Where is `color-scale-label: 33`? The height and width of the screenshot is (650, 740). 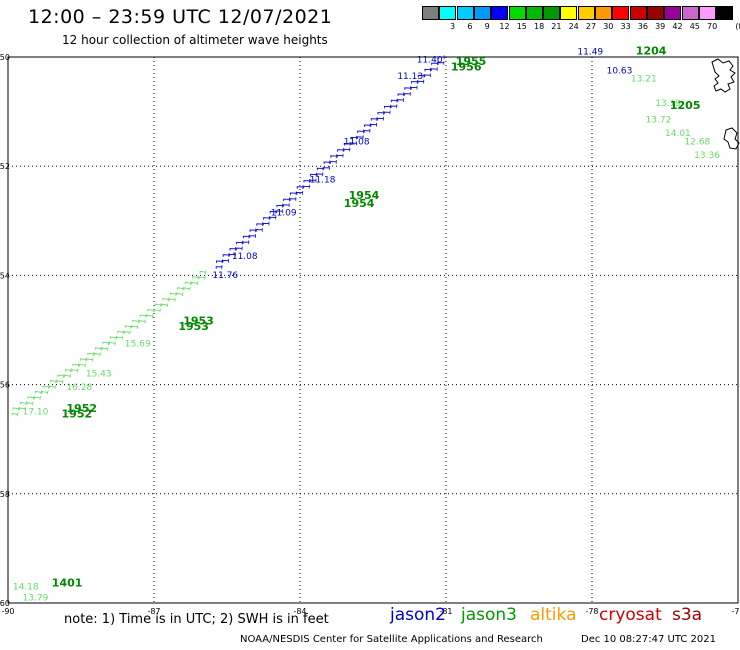
color-scale-label: 33 is located at coordinates (625, 26).